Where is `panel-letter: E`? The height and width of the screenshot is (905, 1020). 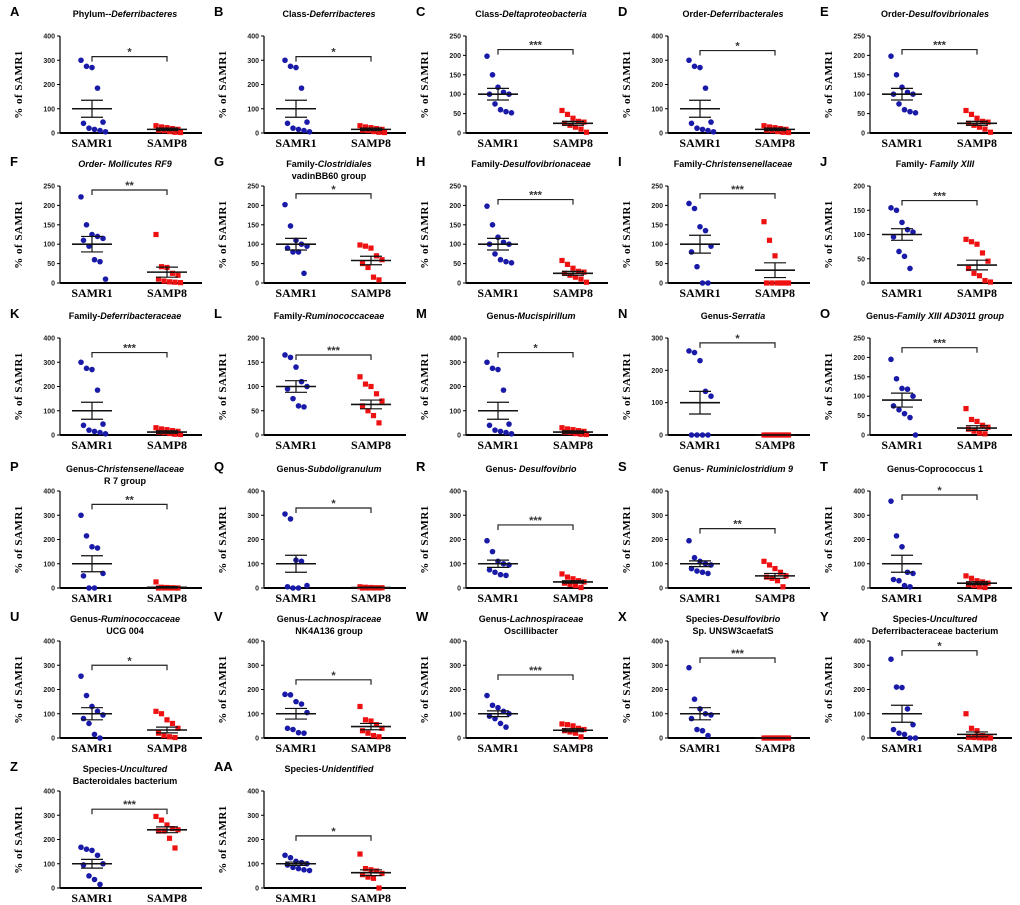 panel-letter: E is located at coordinates (824, 11).